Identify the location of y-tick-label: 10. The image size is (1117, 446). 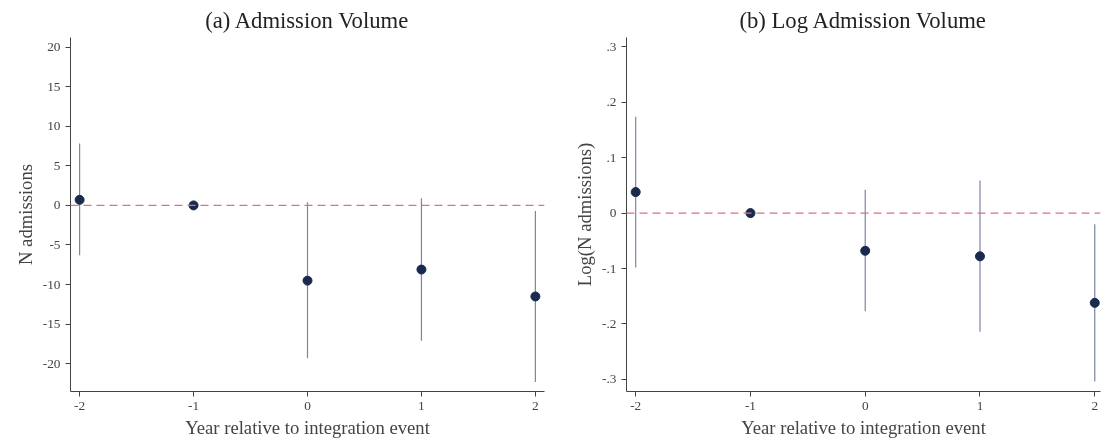
(54, 126).